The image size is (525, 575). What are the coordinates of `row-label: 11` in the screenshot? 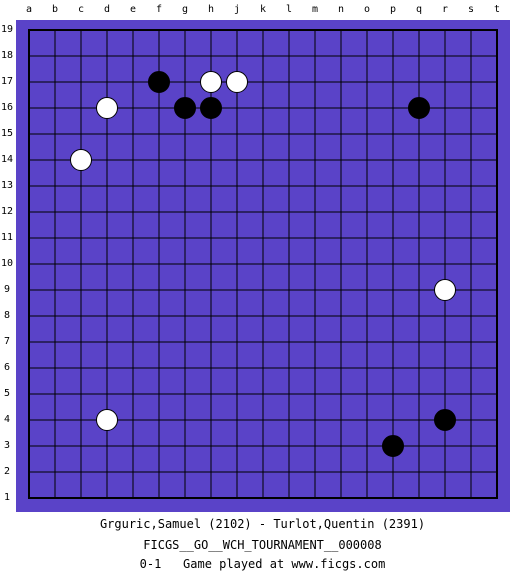 It's located at (7, 237).